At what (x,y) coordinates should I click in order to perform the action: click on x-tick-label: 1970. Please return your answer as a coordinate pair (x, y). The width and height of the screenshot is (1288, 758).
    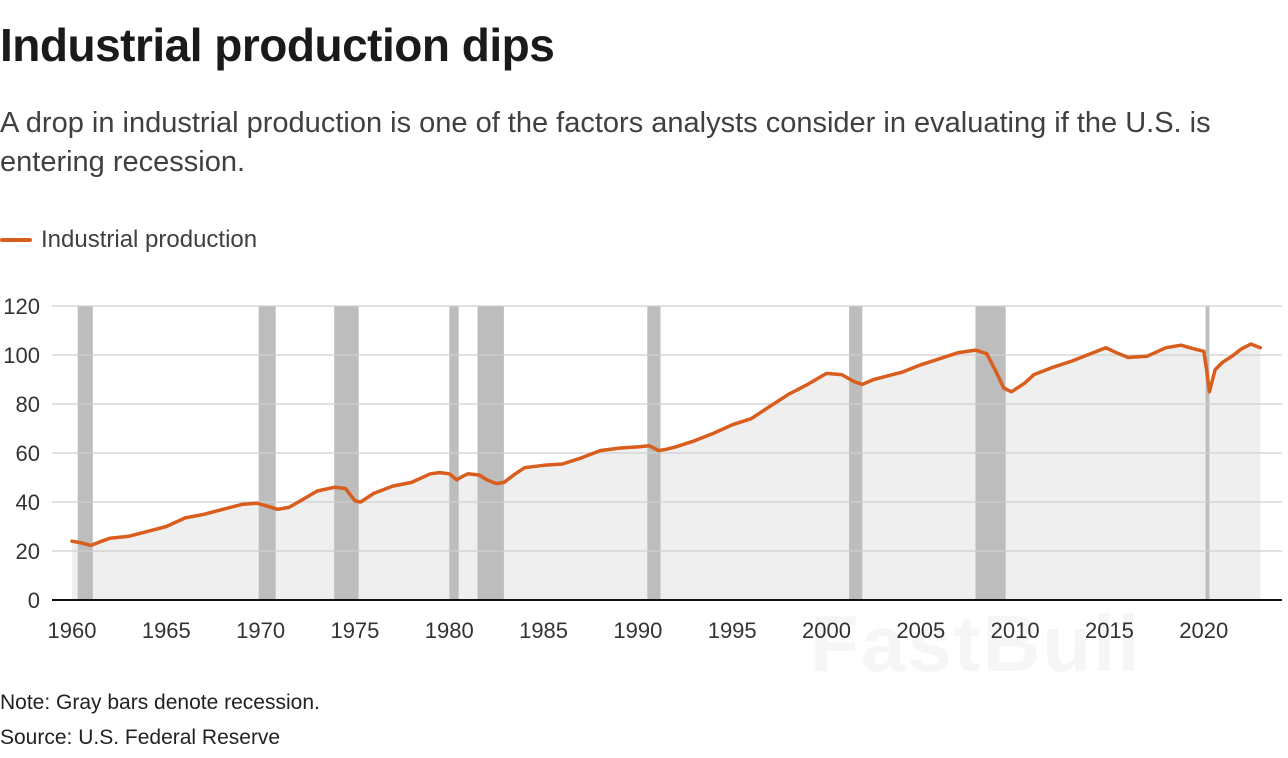
    Looking at the image, I should click on (260, 630).